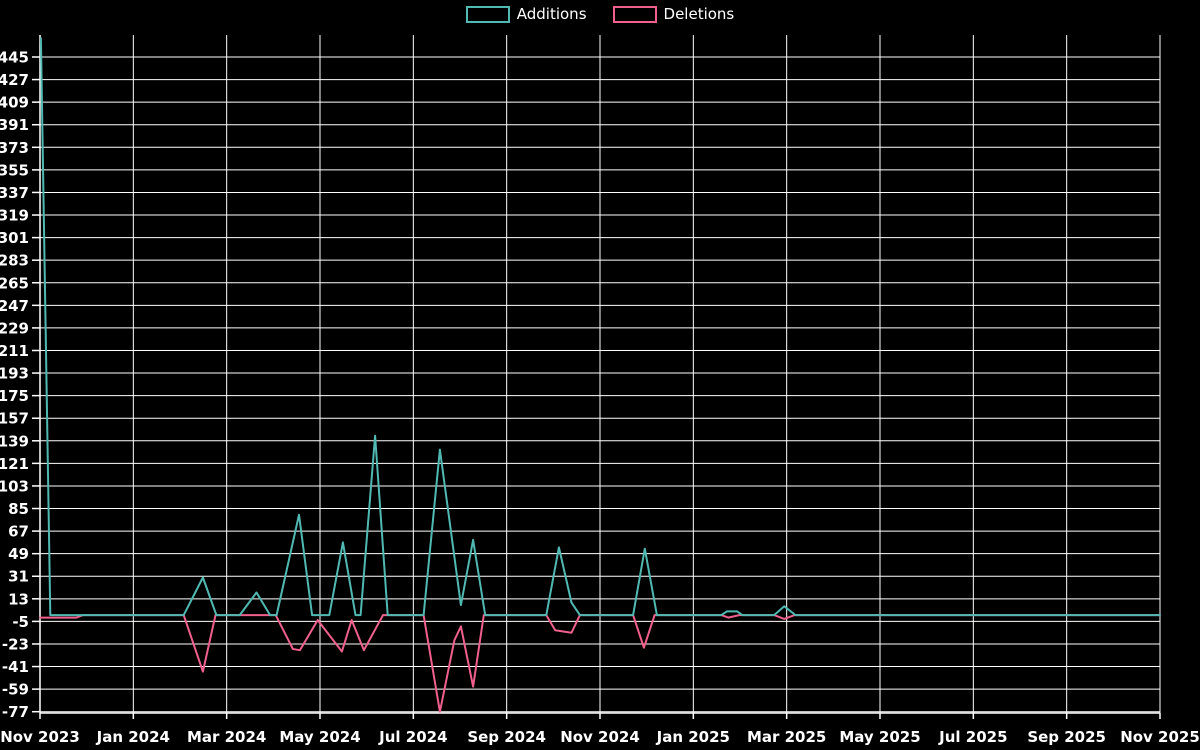 The width and height of the screenshot is (1200, 750). Describe the element at coordinates (693, 737) in the screenshot. I see `x-tick-label: Jan 2025` at that location.